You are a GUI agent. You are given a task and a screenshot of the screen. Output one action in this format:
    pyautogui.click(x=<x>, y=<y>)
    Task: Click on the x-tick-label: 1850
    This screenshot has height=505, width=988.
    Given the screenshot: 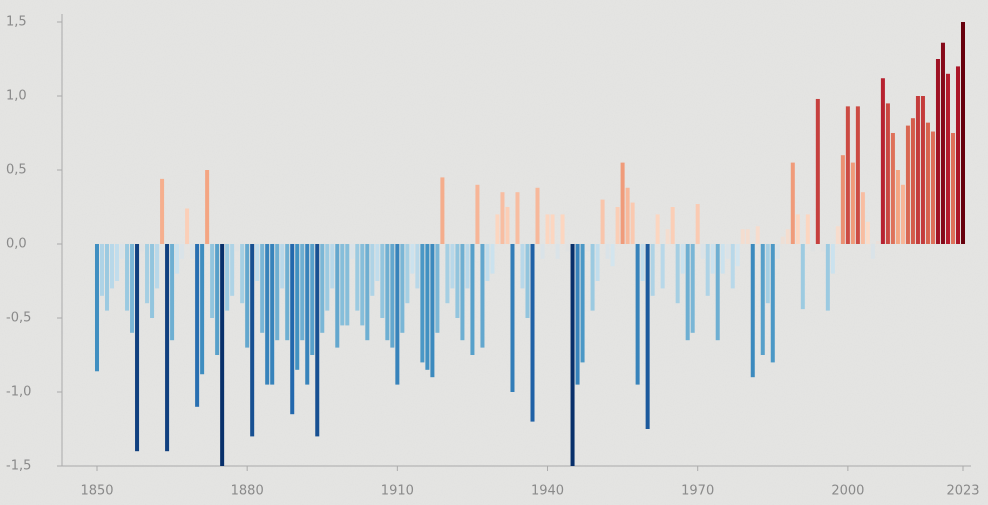 What is the action you would take?
    pyautogui.click(x=96, y=491)
    